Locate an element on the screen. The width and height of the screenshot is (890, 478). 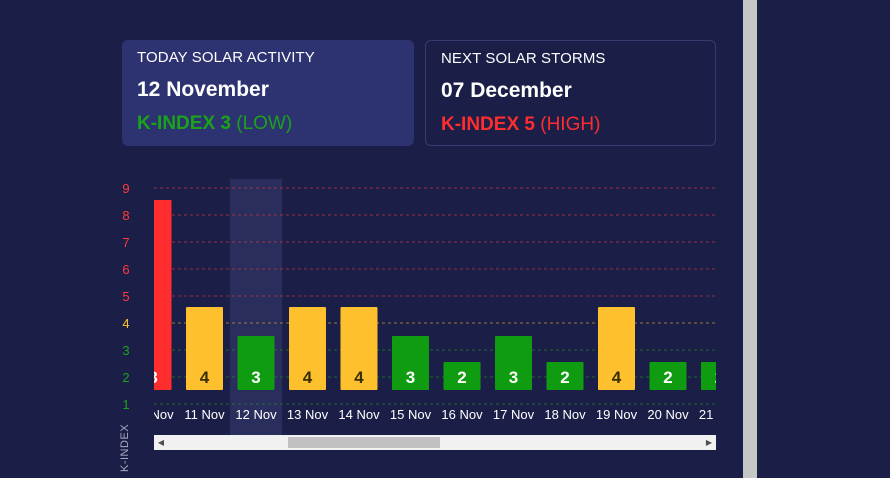
next-kindex-value: K-INDEX 5 is located at coordinates (488, 124).